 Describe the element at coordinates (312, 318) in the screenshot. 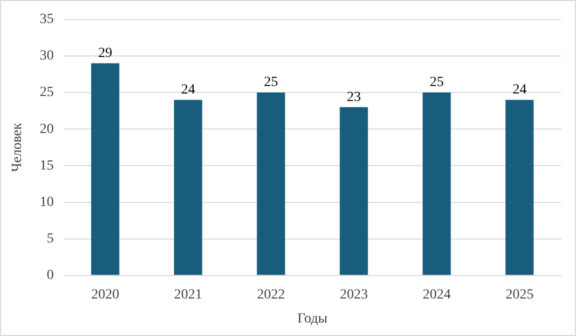

I see `x-axis-title: Годы` at that location.